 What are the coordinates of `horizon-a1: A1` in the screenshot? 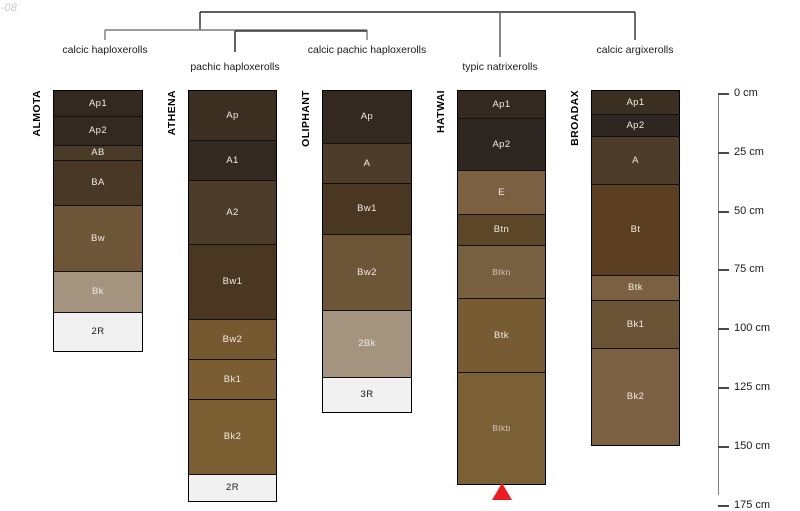 It's located at (232, 161).